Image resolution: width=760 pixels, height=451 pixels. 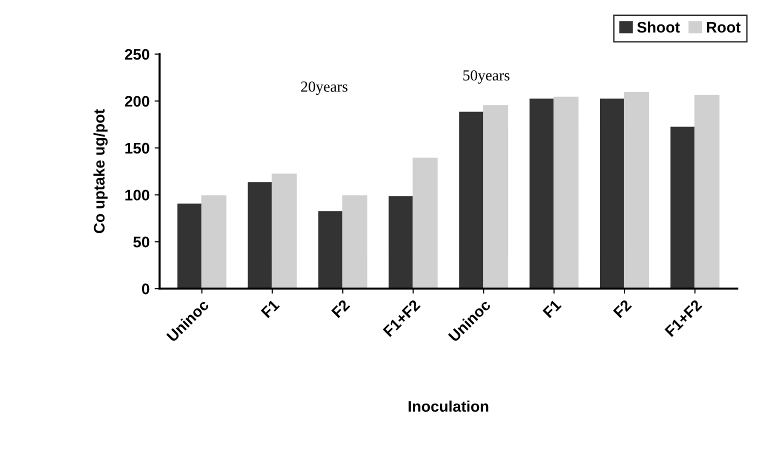 What do you see at coordinates (100, 171) in the screenshot?
I see `y-axis-title: Co uptake ug/pot` at bounding box center [100, 171].